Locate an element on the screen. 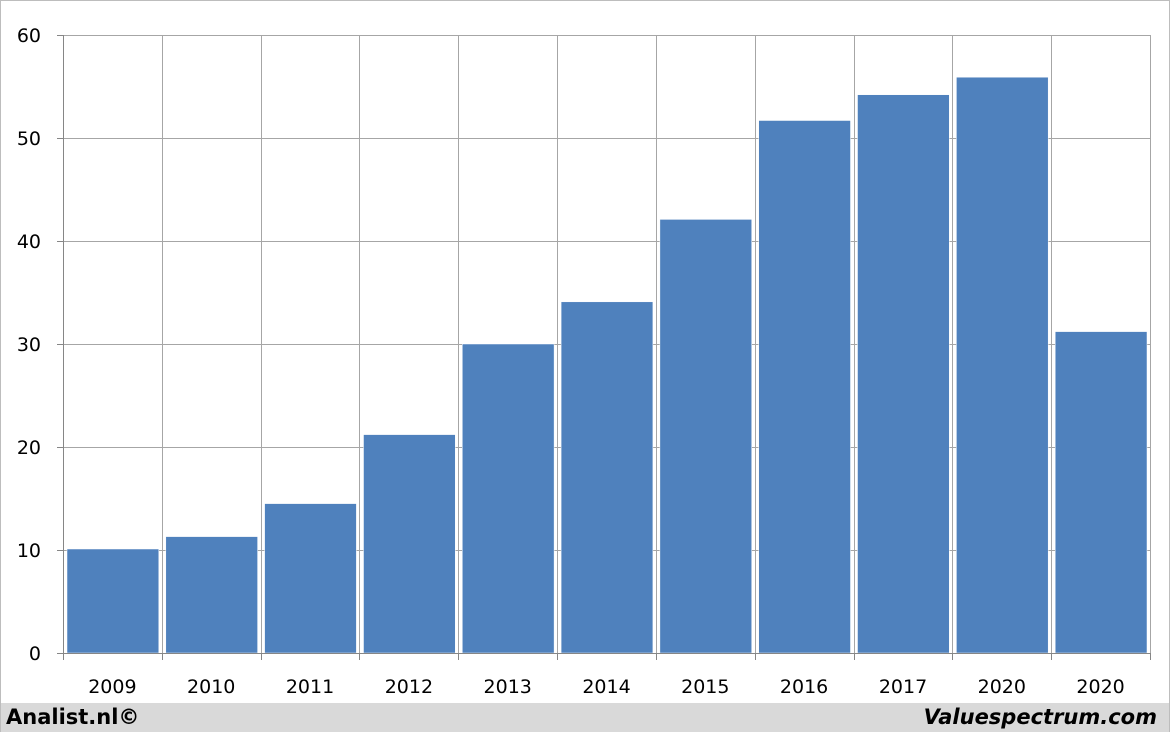  footer-source-left: Analist.nl© is located at coordinates (73, 717).